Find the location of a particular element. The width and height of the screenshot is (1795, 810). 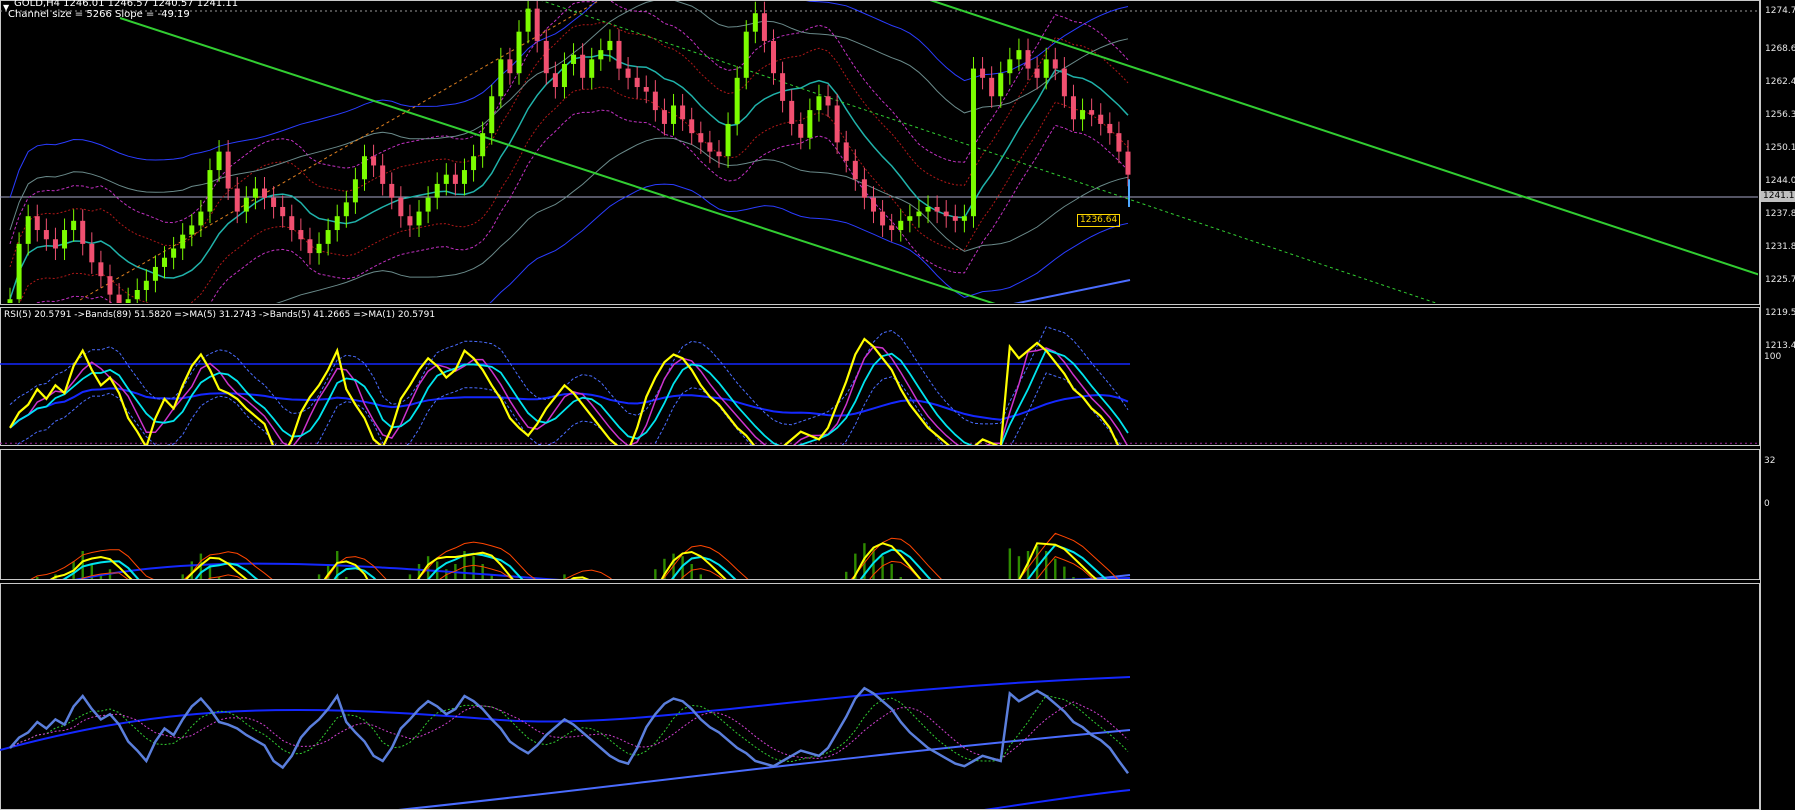

rsi-bands5-upper is located at coordinates (569, 376).